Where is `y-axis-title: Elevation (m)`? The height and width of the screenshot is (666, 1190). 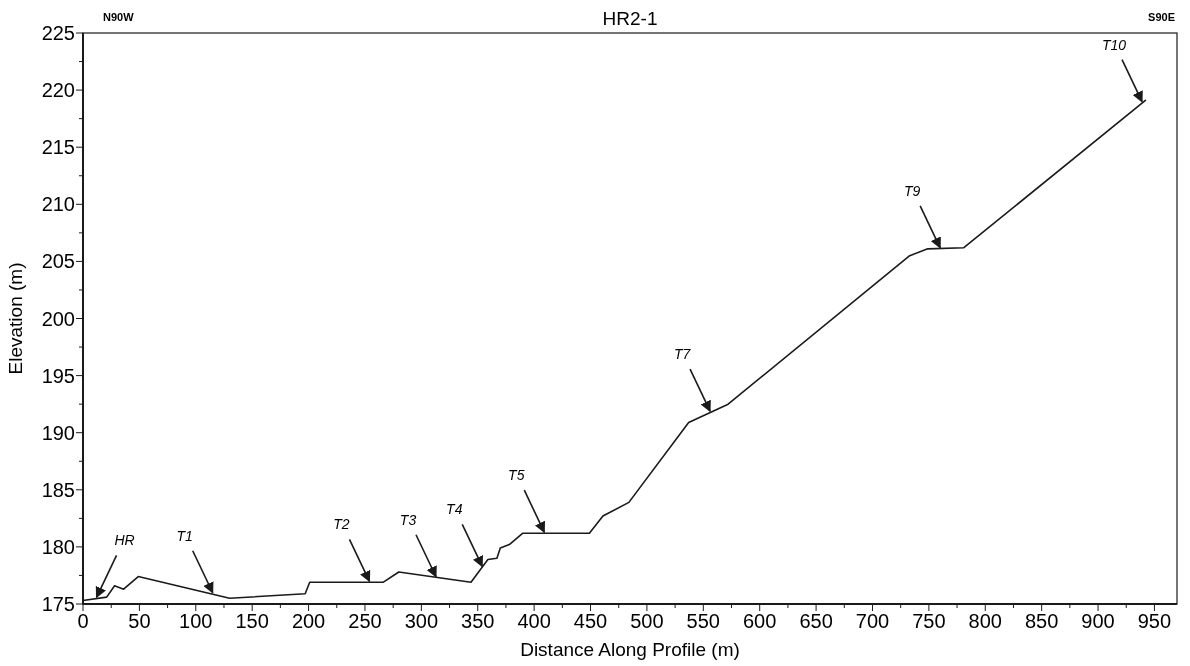
y-axis-title: Elevation (m) is located at coordinates (15, 318).